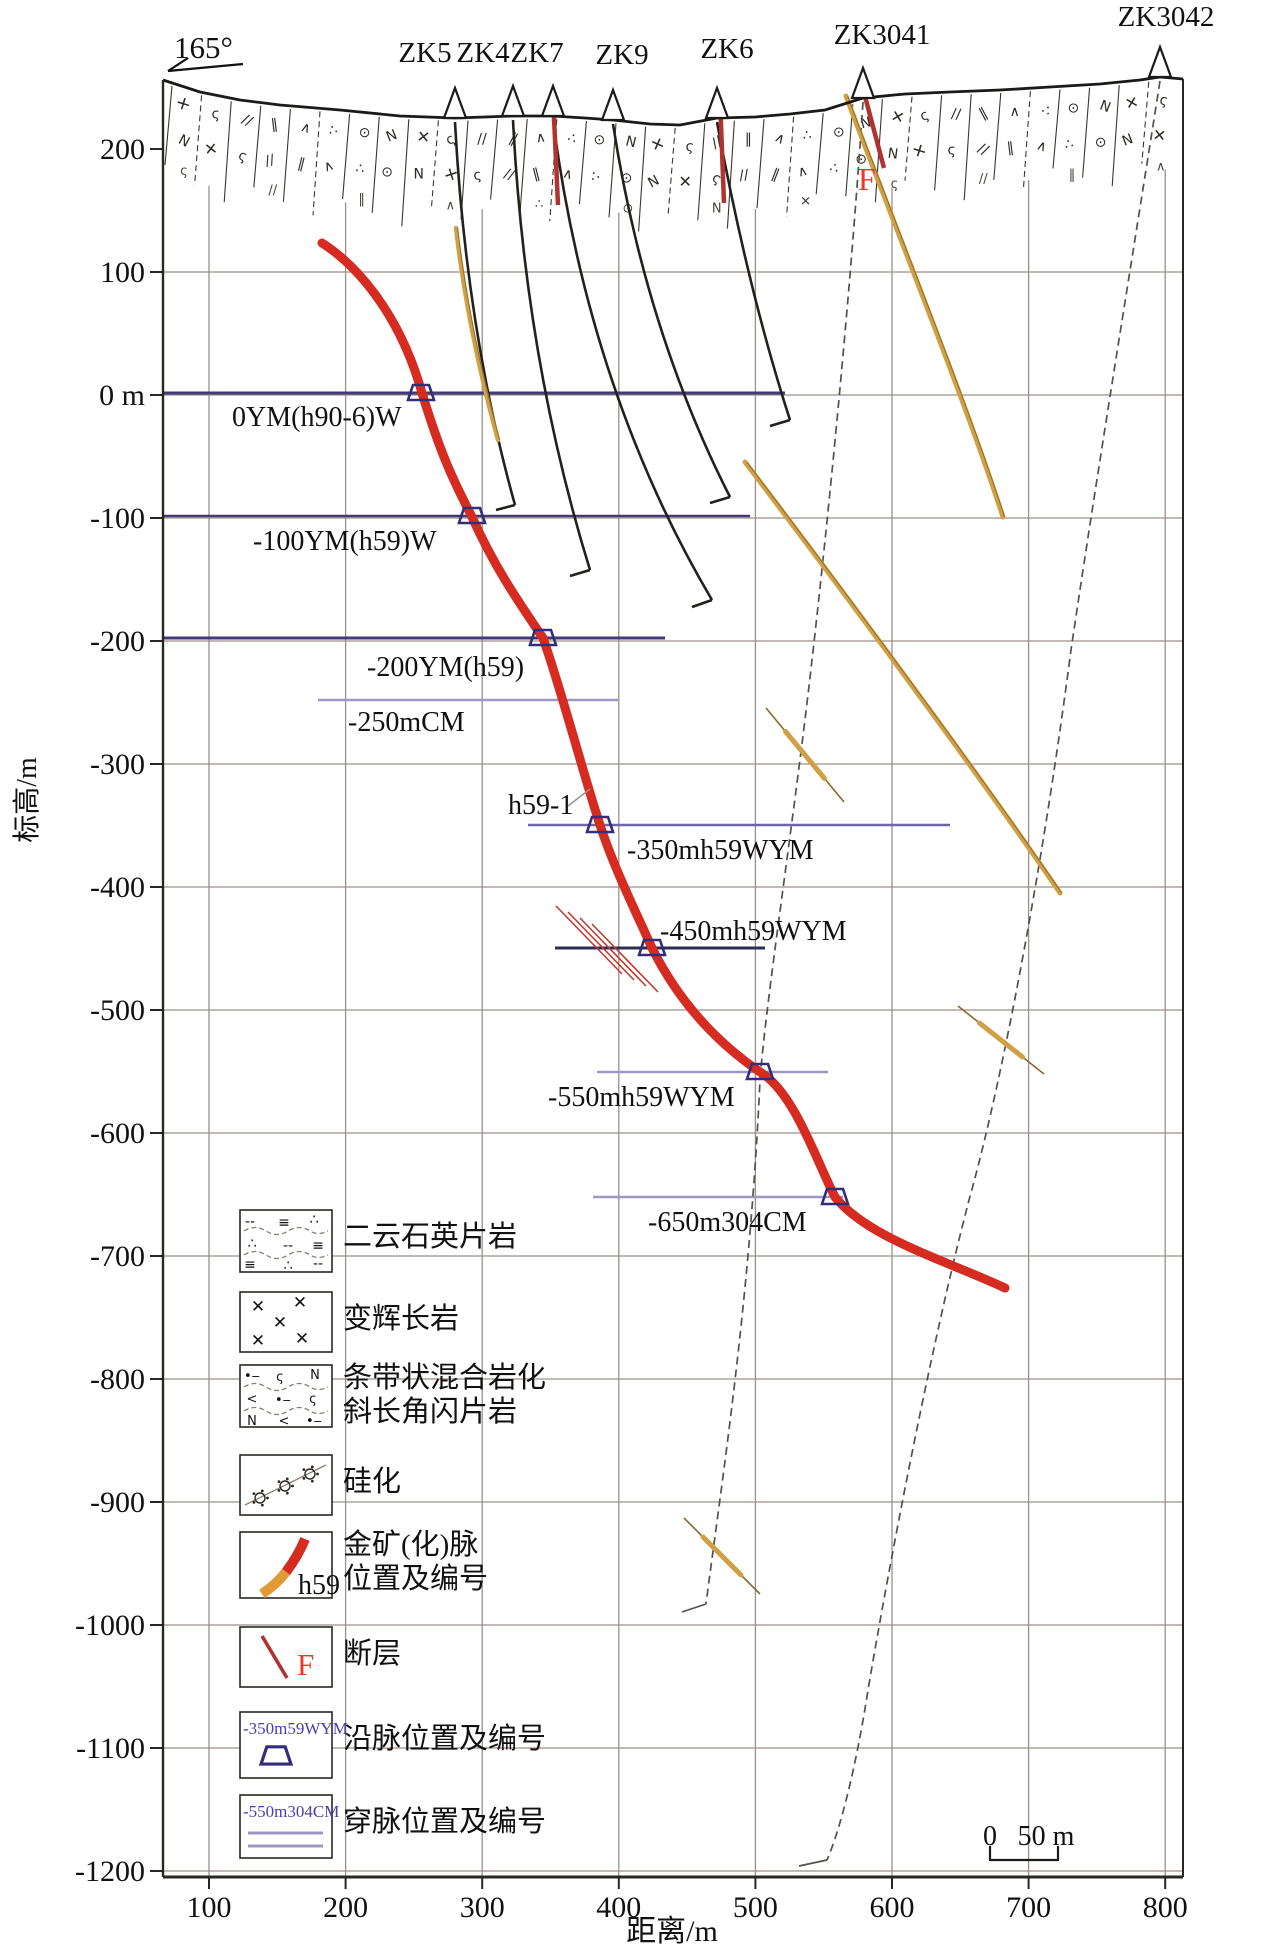 This screenshot has height=1949, width=1284. Describe the element at coordinates (286, 1396) in the screenshot. I see `legend-box-banded` at that location.